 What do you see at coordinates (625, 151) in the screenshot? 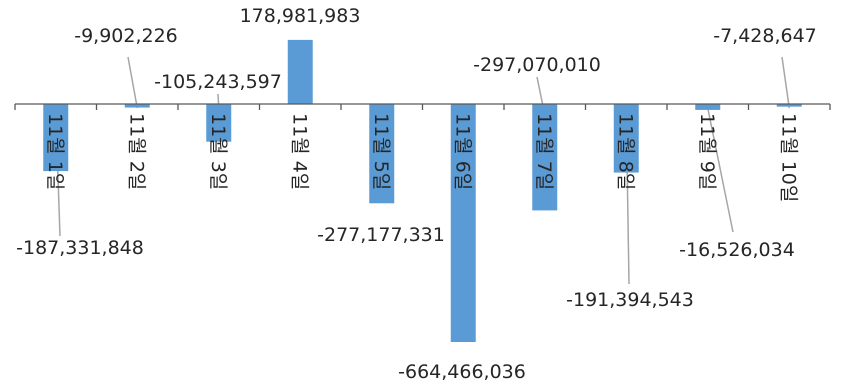
I see `category-label: 11월 8일` at bounding box center [625, 151].